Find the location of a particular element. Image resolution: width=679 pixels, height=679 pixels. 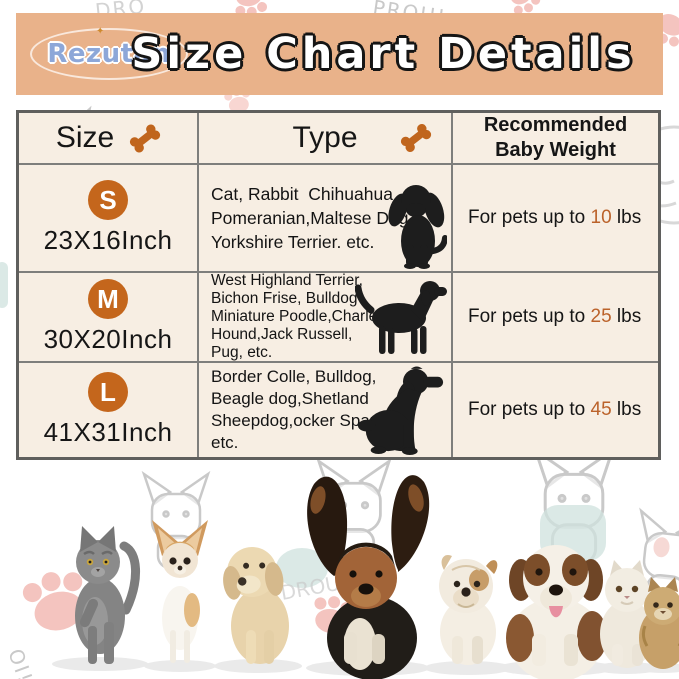

brand-logo-text: Rezutan is located at coordinates (109, 54).